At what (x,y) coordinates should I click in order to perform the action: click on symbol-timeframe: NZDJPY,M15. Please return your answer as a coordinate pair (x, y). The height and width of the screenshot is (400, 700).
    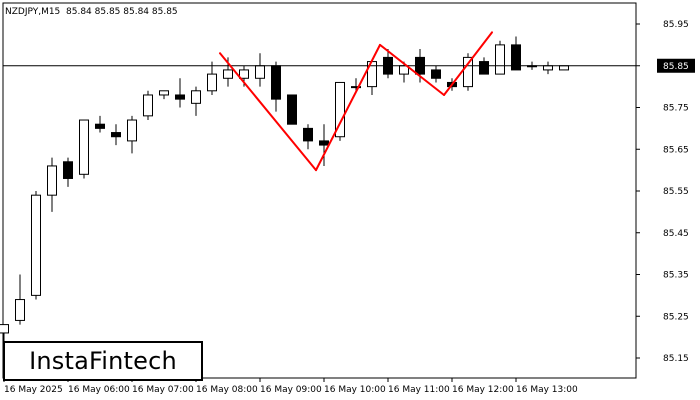
    Looking at the image, I should click on (32, 12).